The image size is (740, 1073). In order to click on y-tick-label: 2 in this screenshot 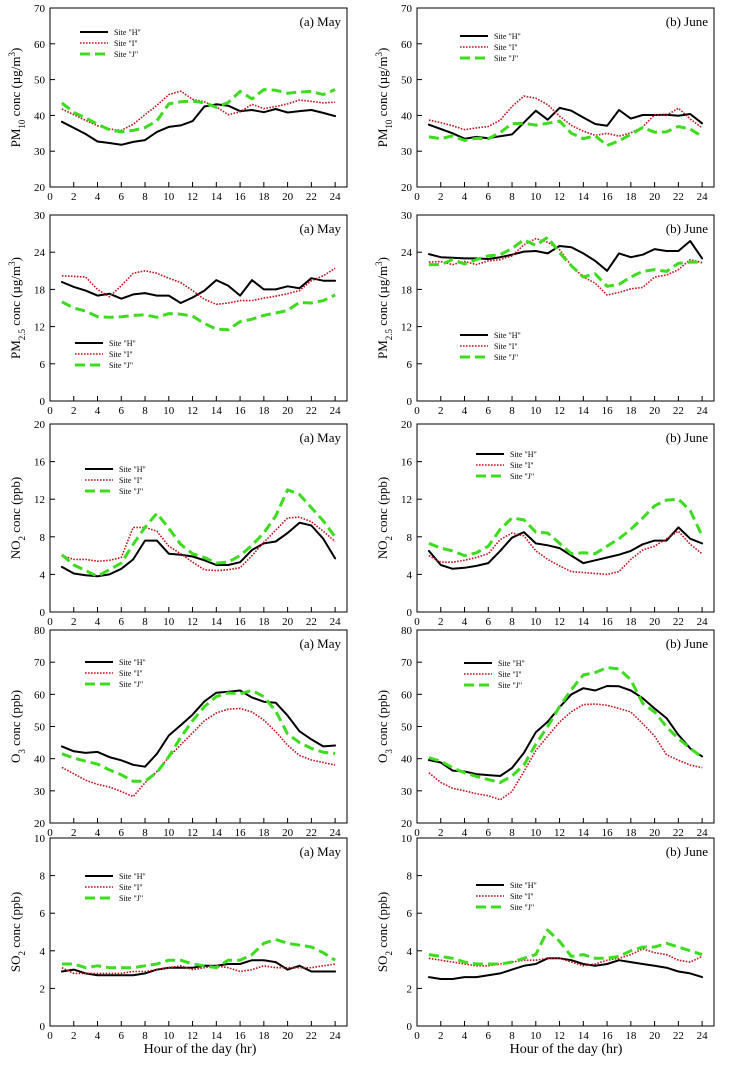, I will do `click(43, 989)`.